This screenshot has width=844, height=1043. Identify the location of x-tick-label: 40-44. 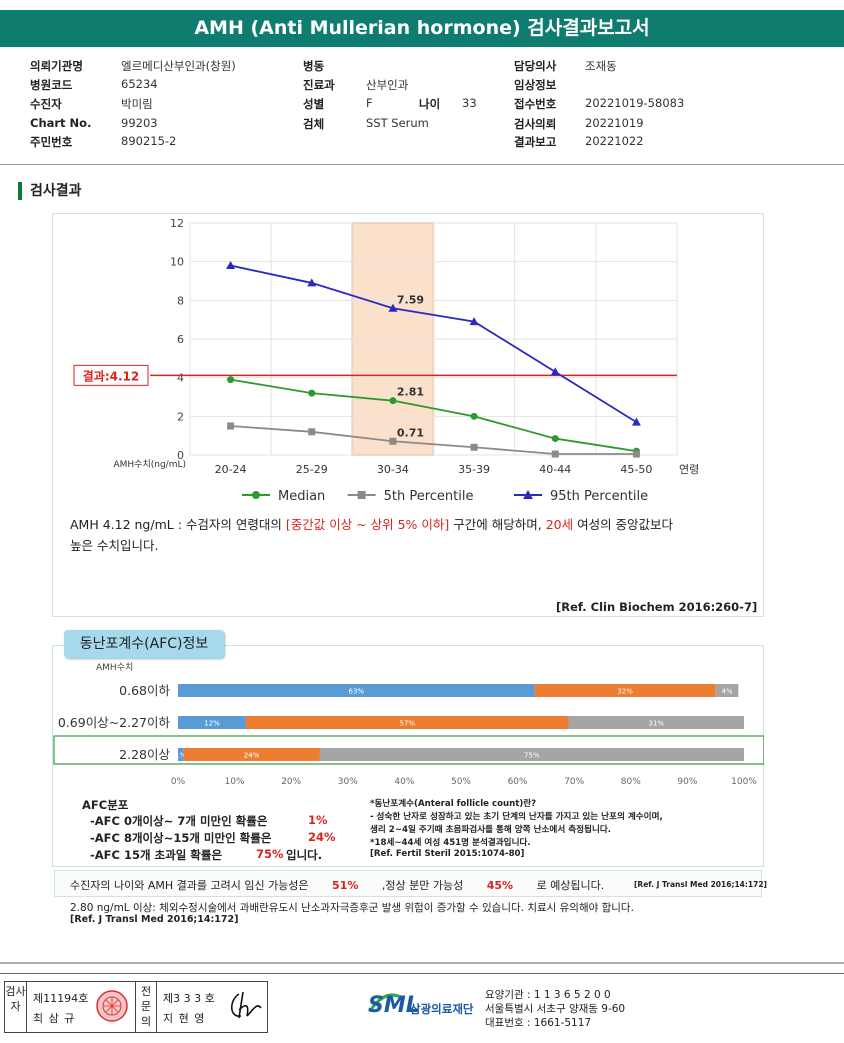
(555, 469).